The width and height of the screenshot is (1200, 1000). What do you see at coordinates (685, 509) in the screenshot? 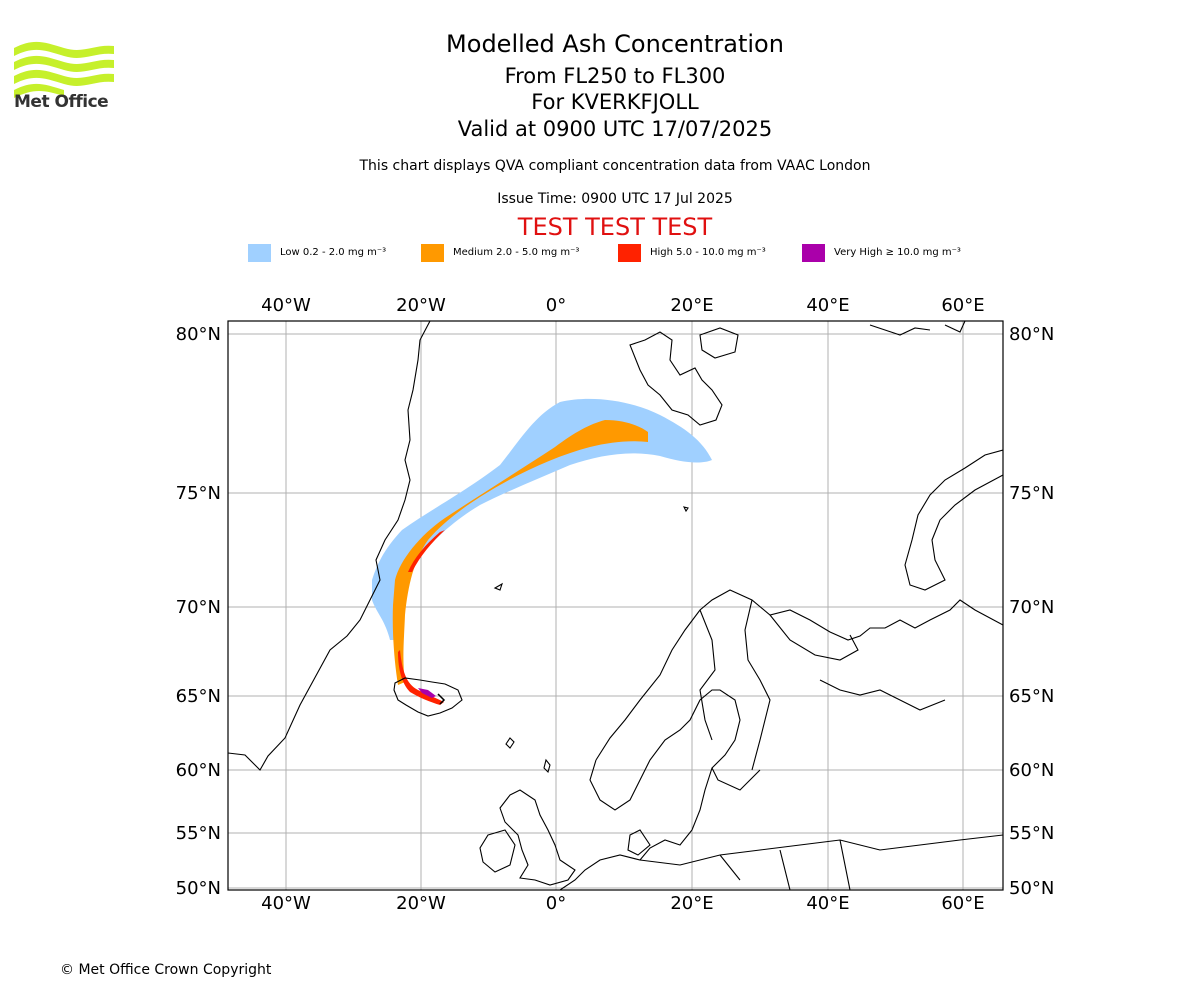
I see `bear-island-coast` at bounding box center [685, 509].